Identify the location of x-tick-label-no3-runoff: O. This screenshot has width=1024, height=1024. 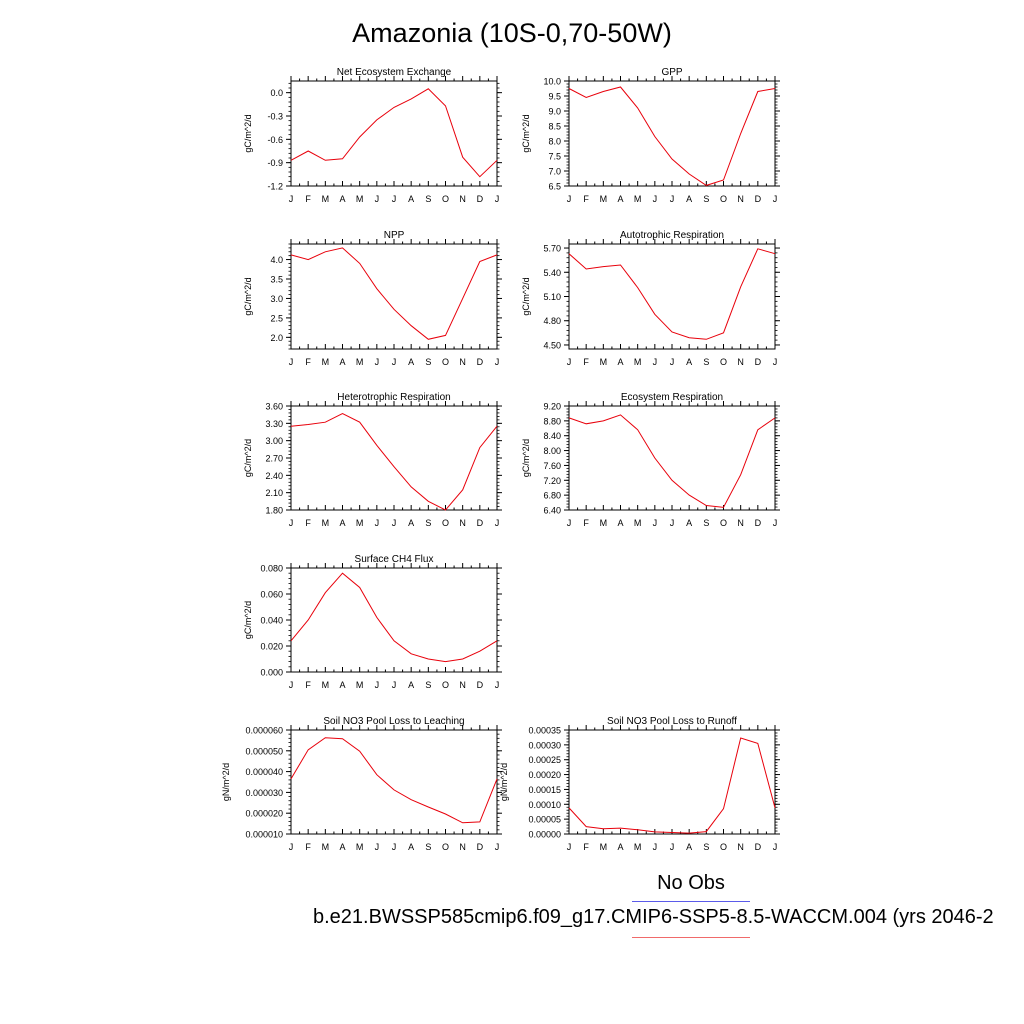
(723, 847).